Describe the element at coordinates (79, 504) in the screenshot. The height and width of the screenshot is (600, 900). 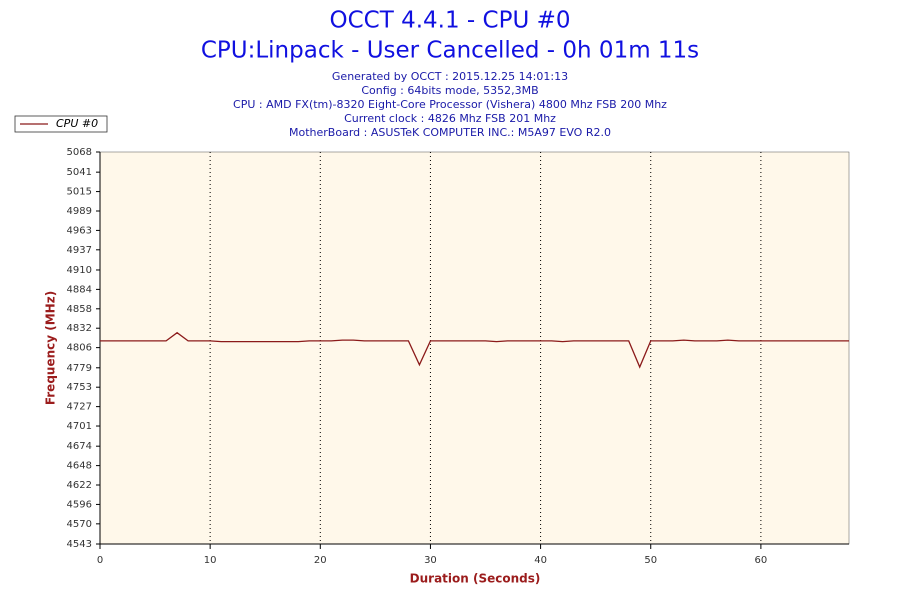
I see `y-tick-label: 4596` at that location.